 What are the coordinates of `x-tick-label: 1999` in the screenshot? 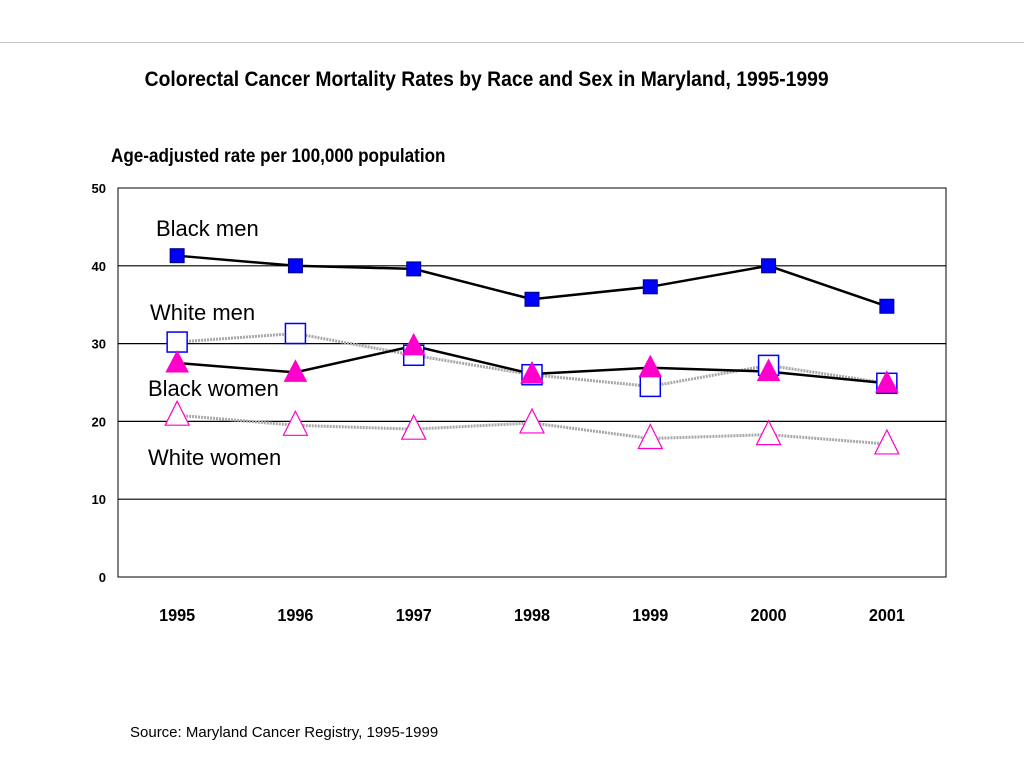 It's located at (650, 615).